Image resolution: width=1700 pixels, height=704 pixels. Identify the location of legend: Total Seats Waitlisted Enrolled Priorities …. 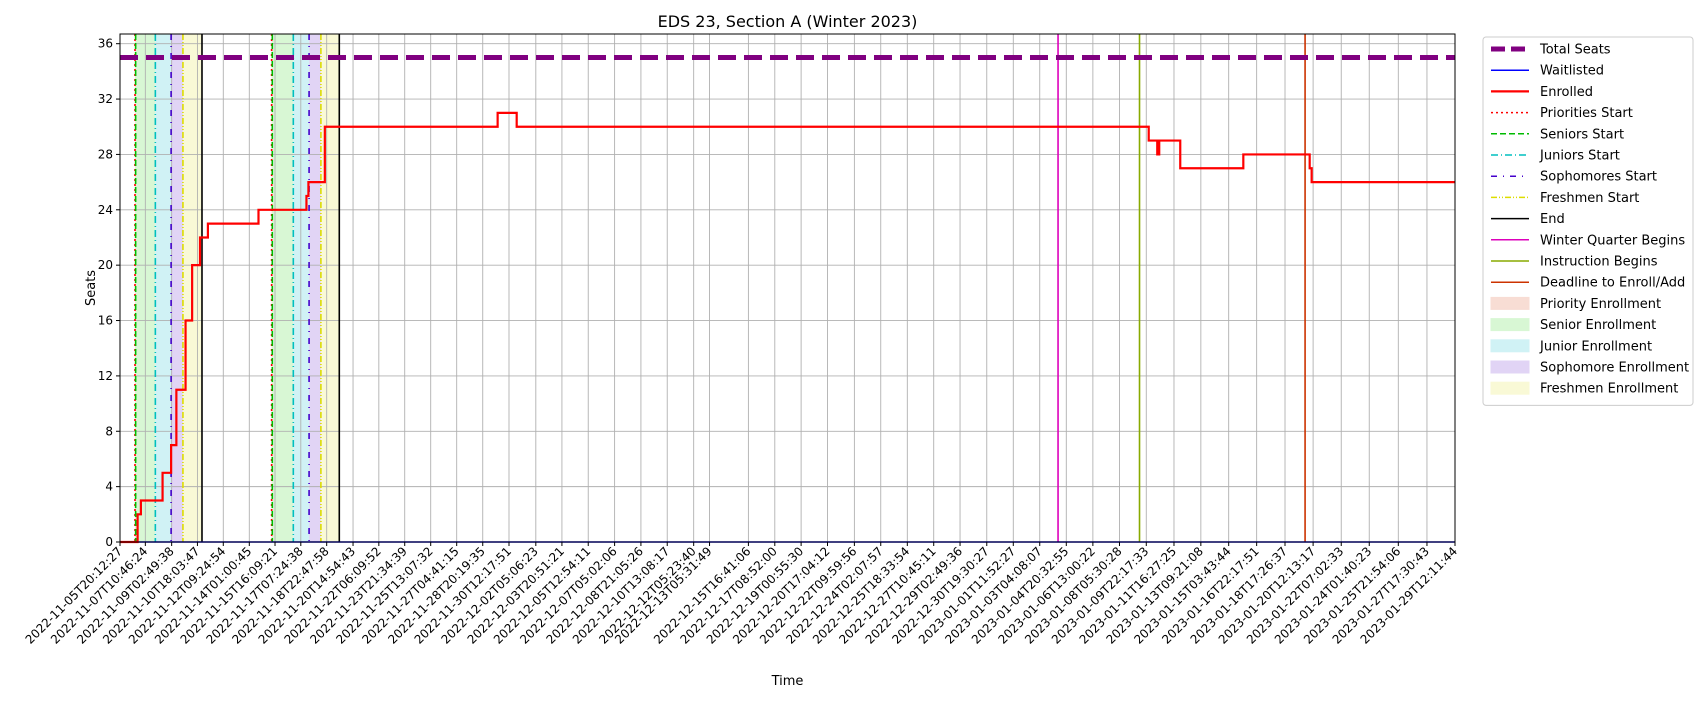
(1588, 221).